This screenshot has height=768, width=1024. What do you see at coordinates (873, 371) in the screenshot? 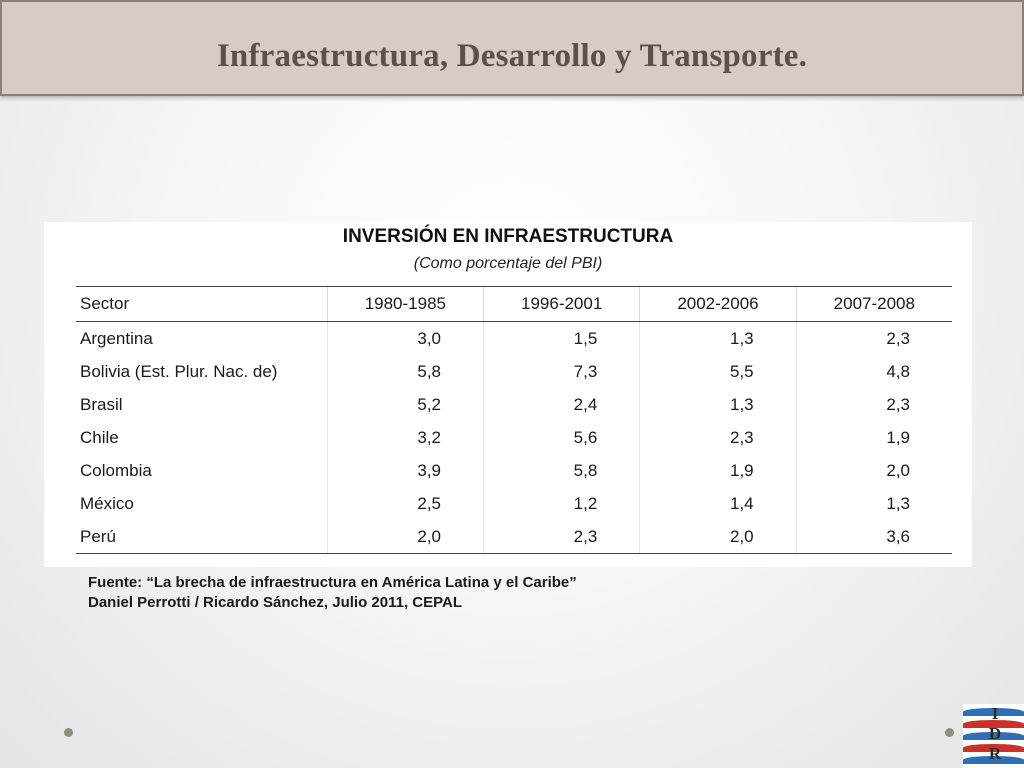
I see `value-cell: 4,8` at bounding box center [873, 371].